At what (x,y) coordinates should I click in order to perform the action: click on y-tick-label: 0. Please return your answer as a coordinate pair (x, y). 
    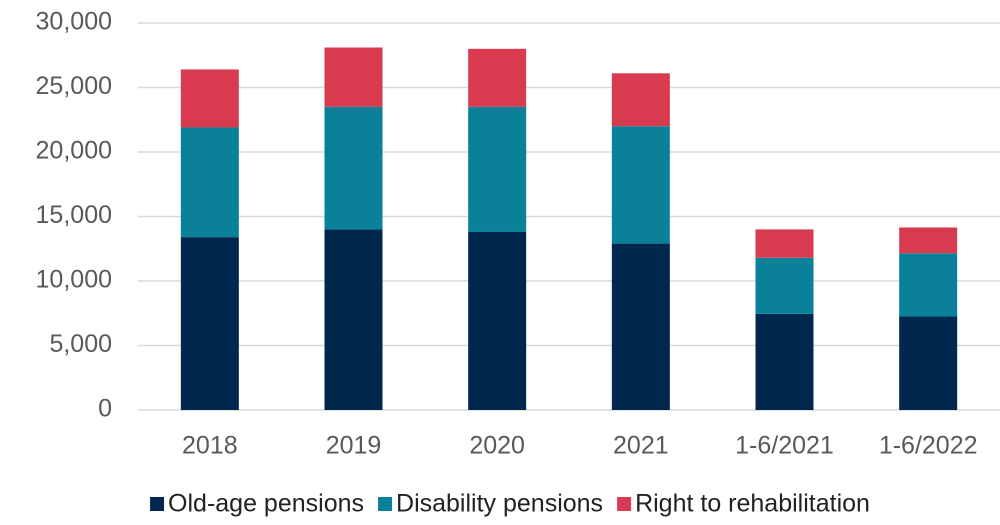
    Looking at the image, I should click on (105, 409).